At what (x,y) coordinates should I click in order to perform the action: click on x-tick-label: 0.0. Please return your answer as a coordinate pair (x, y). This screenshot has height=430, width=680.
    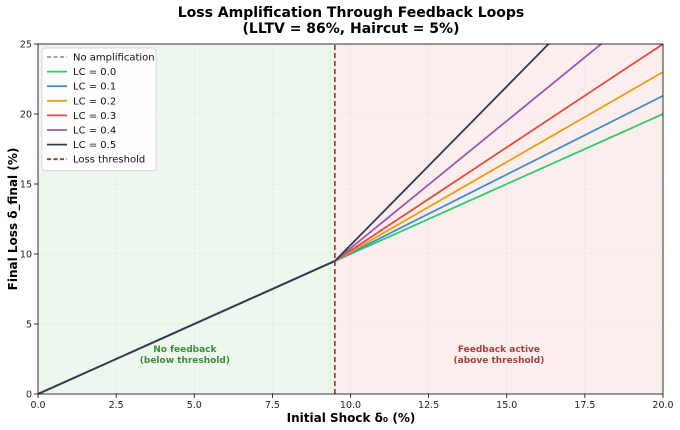
    Looking at the image, I should click on (37, 405).